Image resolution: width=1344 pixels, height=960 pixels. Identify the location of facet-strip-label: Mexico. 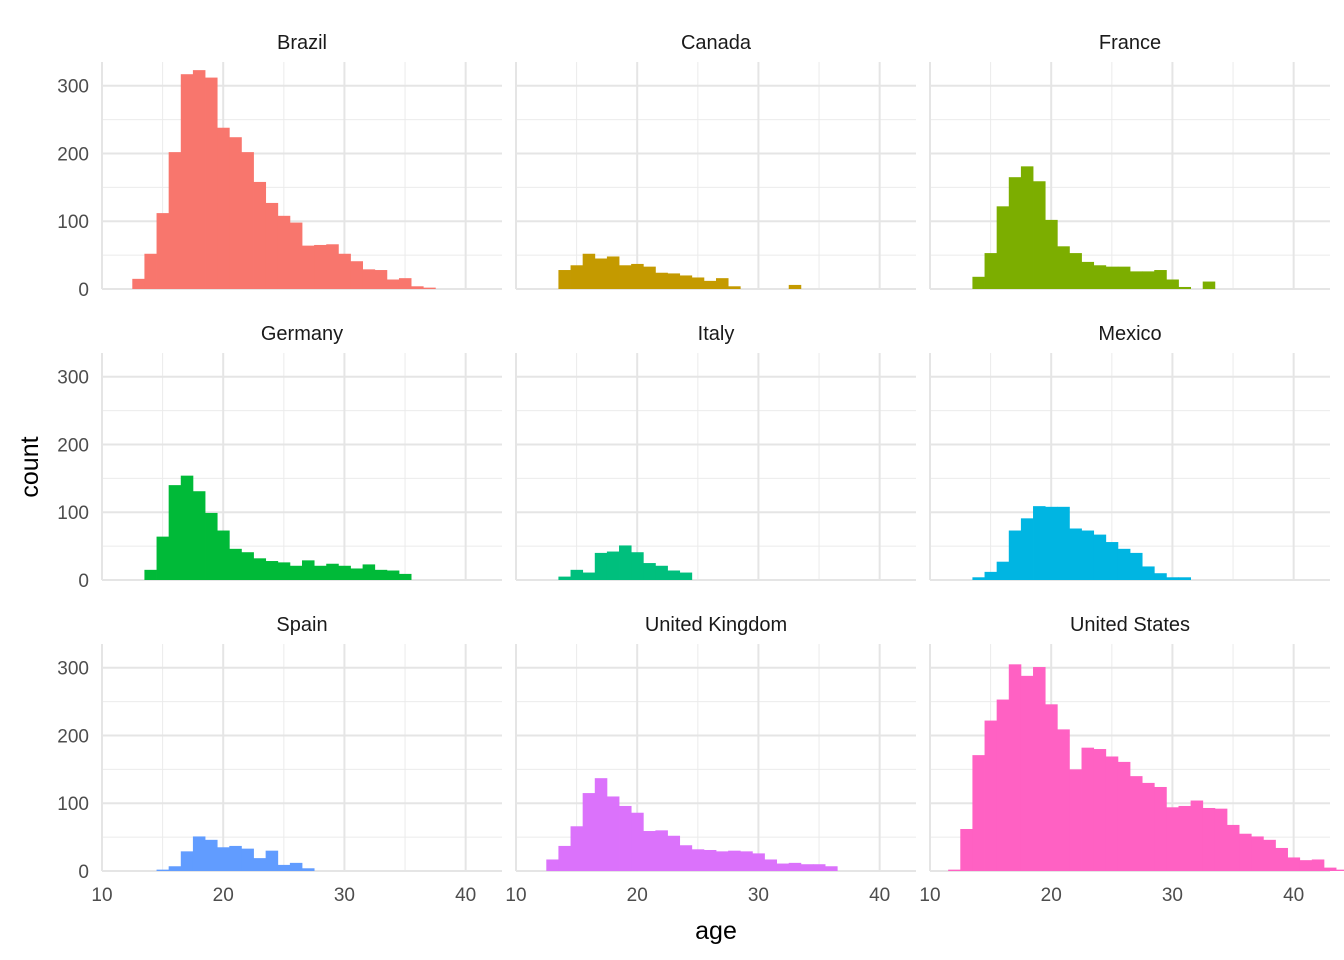
(1129, 334).